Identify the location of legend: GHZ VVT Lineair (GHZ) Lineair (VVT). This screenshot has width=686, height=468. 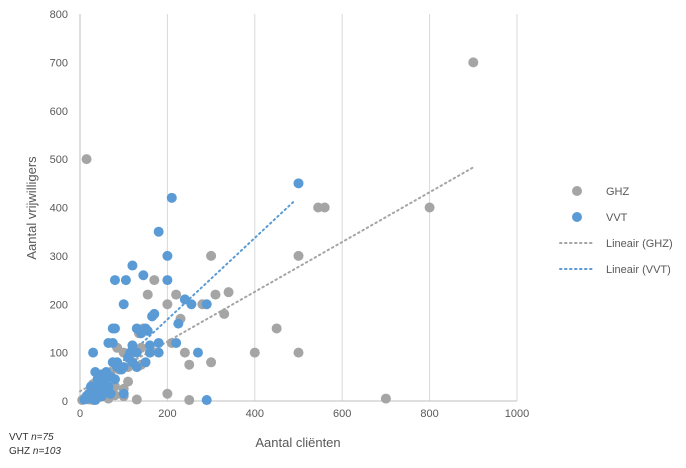
(616, 231).